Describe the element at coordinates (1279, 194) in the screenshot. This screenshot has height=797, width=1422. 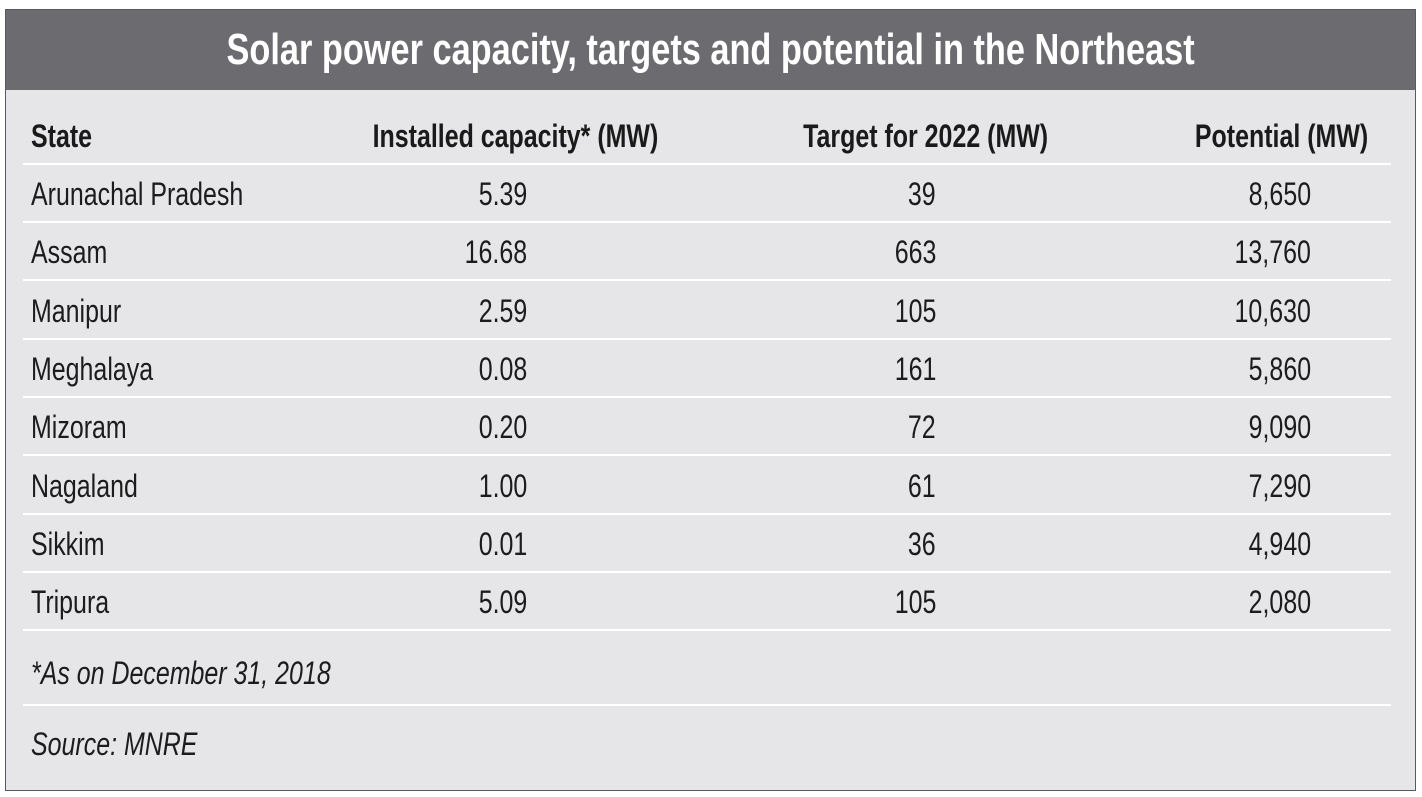
I see `cell-potential: 8,650` at that location.